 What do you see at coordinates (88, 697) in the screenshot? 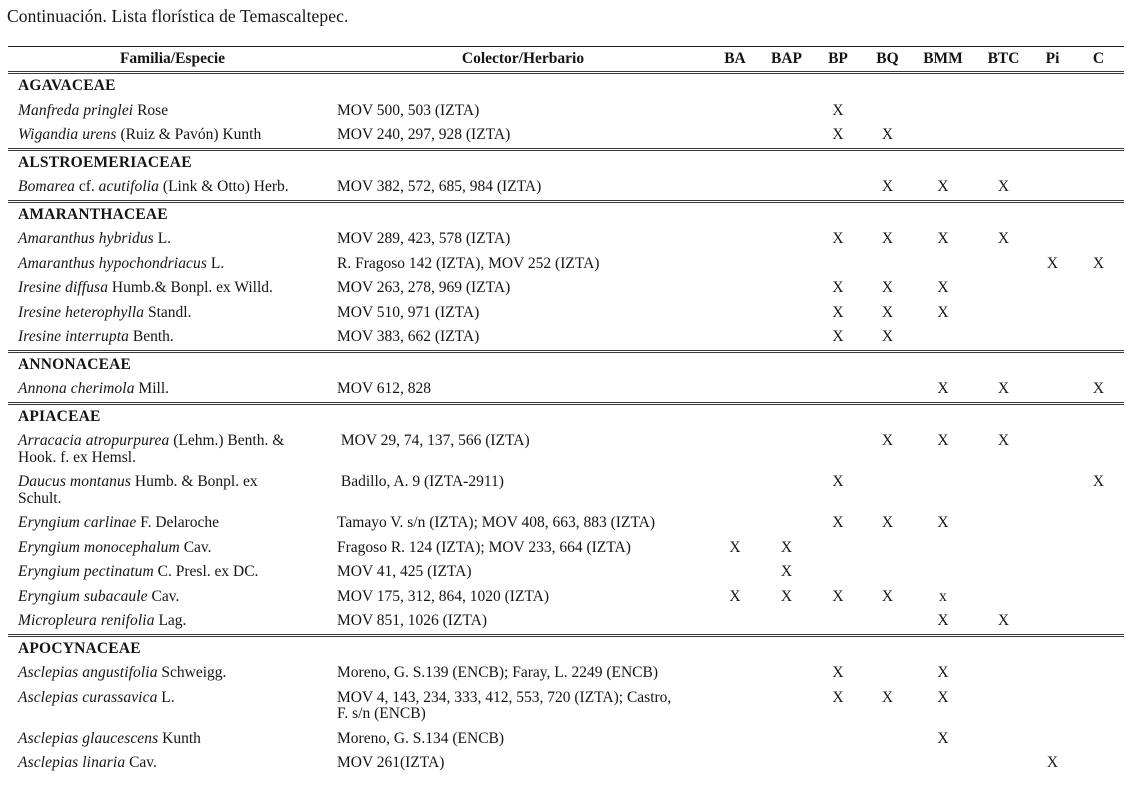
I see `species-name-italic: Asclepias curassavica` at bounding box center [88, 697].